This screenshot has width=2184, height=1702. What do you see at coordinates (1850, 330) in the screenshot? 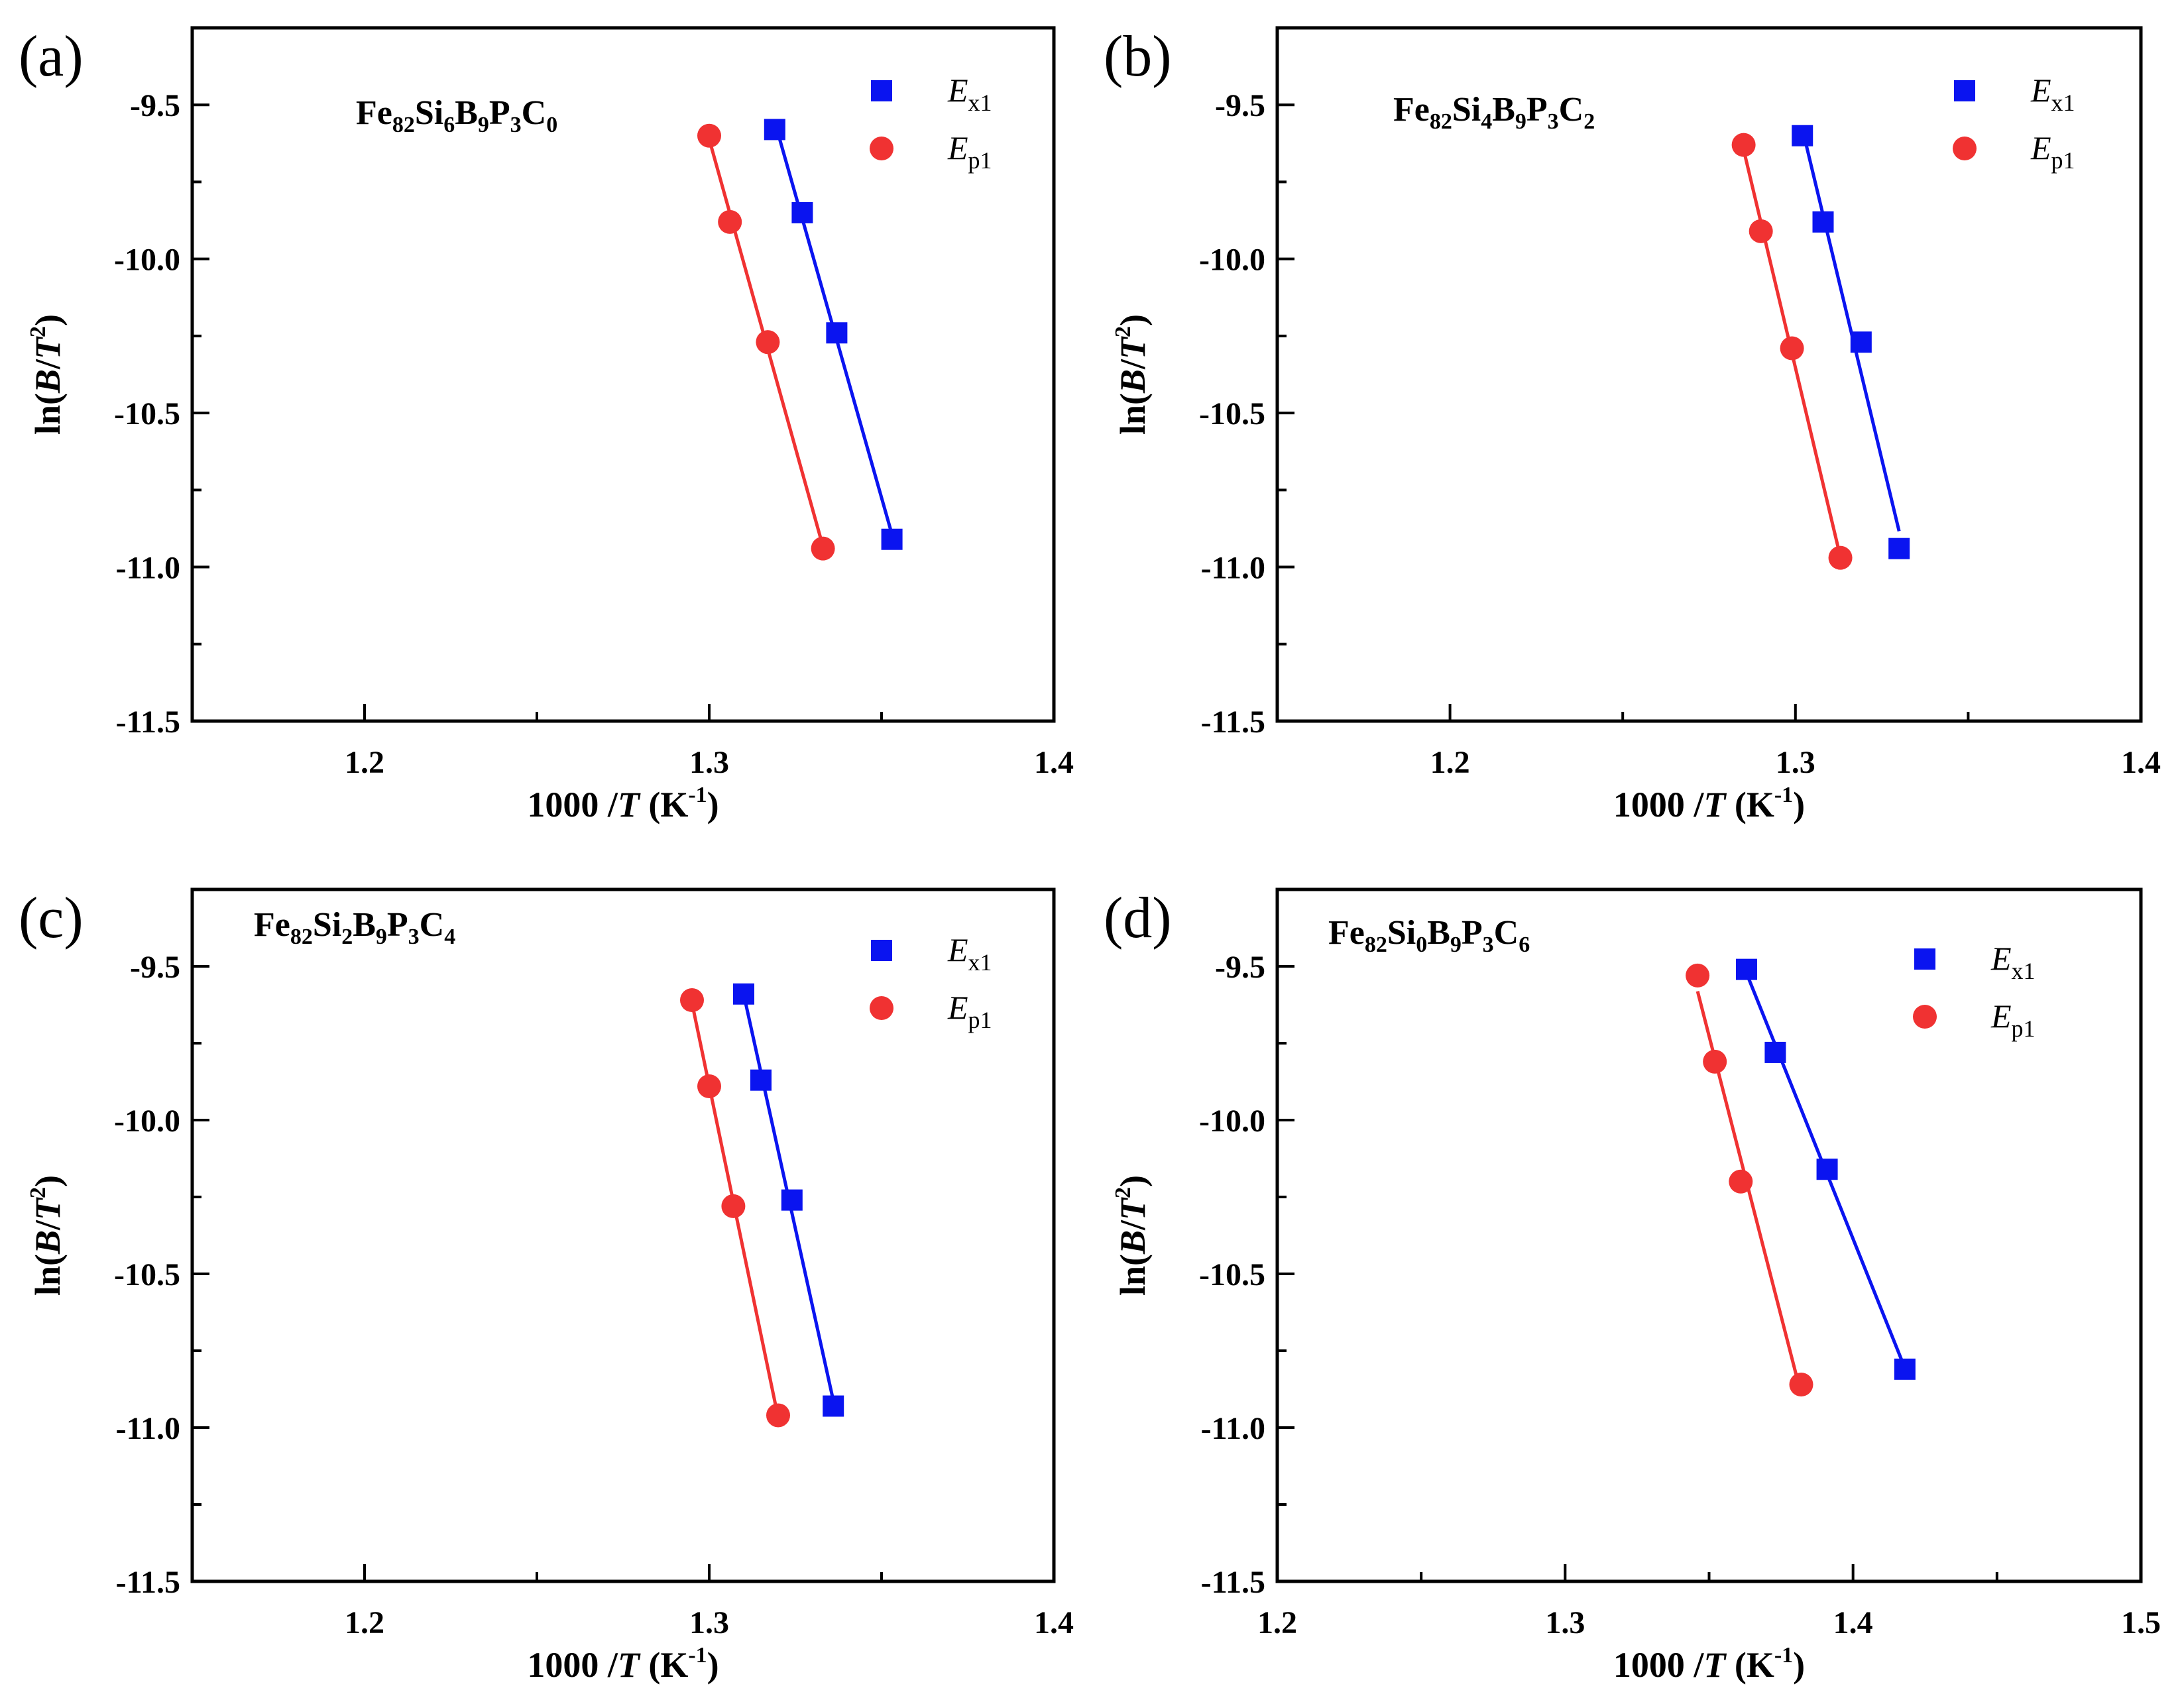
I see `fit-line-ex1` at bounding box center [1850, 330].